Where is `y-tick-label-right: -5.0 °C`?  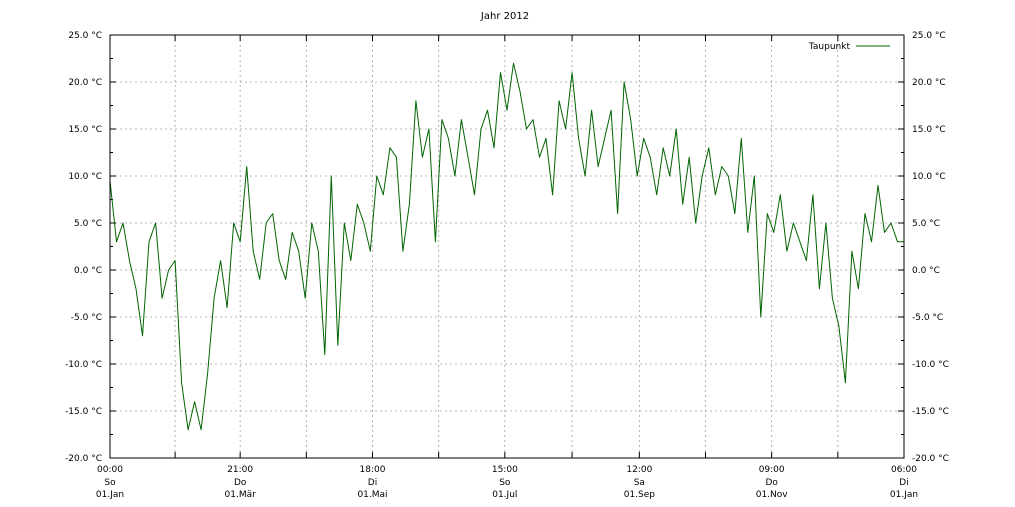 y-tick-label-right: -5.0 °C is located at coordinates (927, 318).